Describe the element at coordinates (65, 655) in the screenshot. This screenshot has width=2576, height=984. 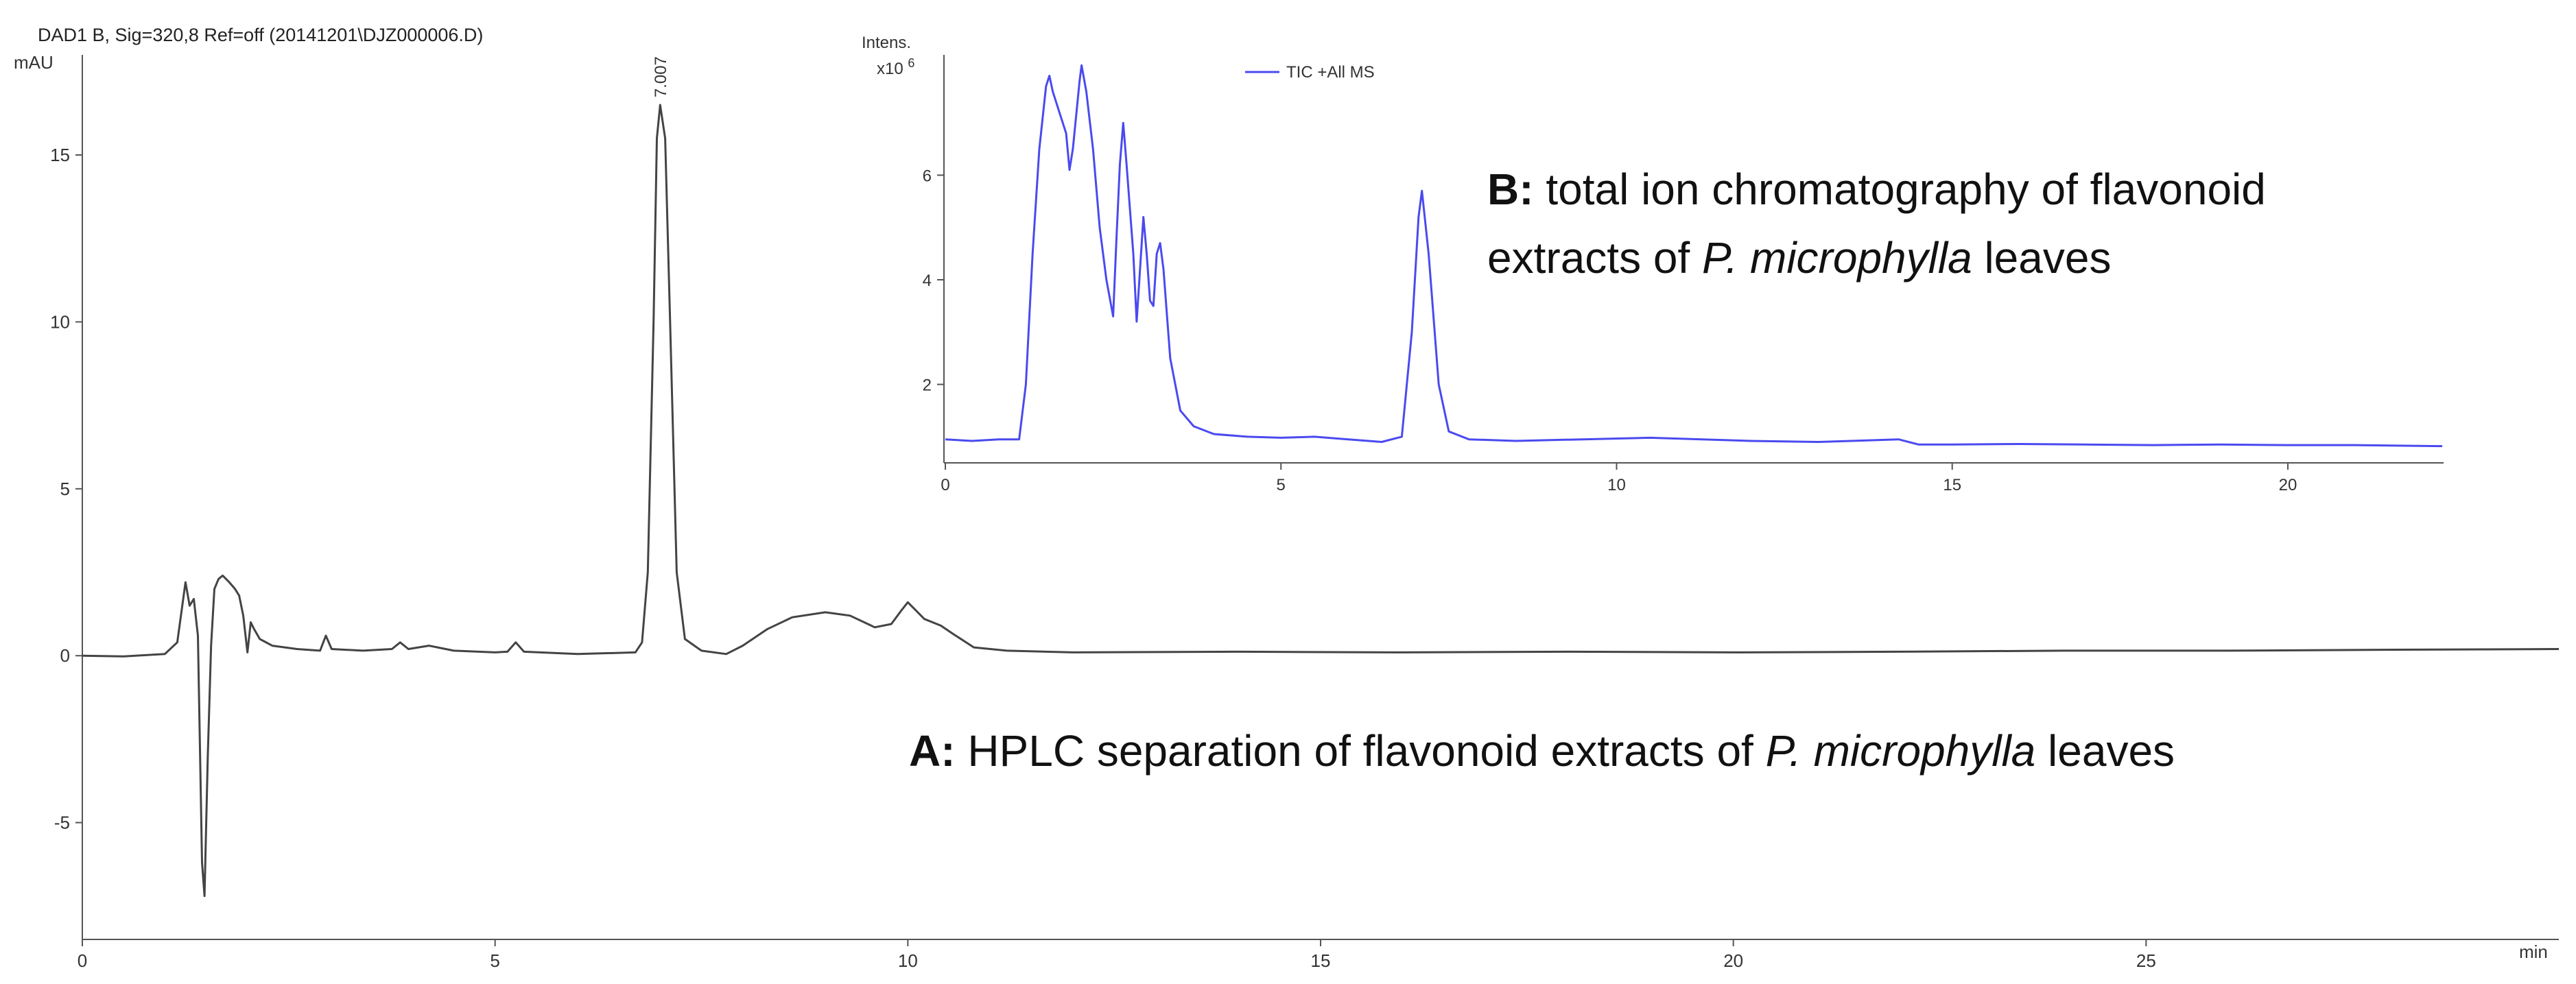
I see `a-y-tick-label: 0` at that location.